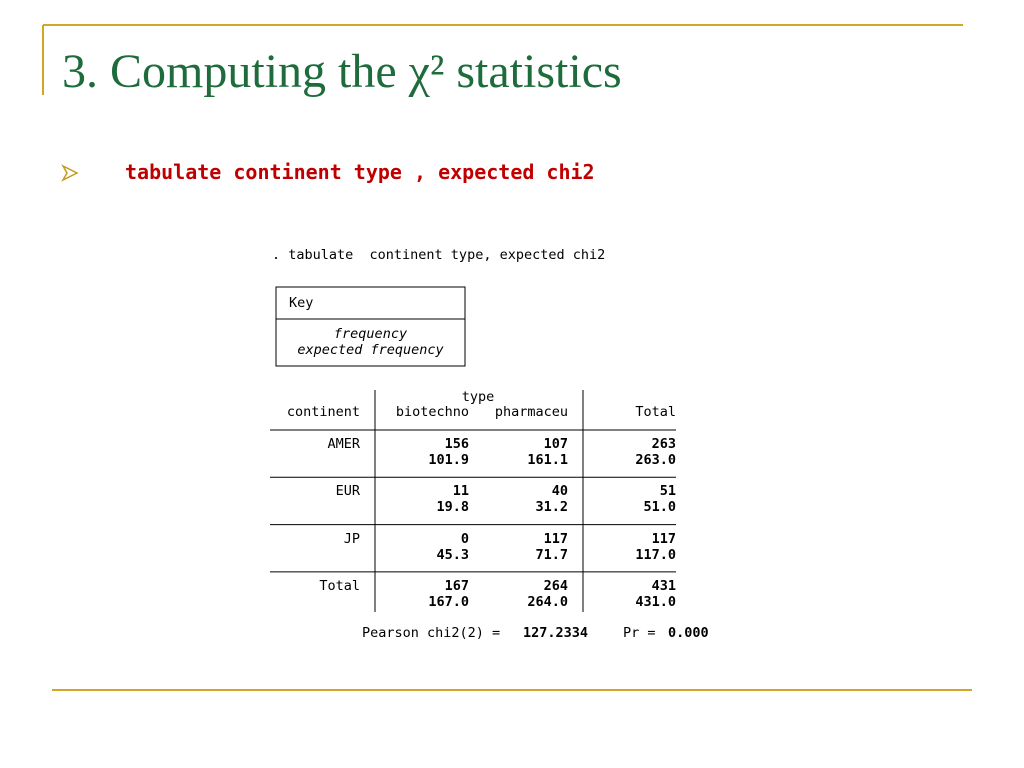 This screenshot has width=1024, height=768. I want to click on expected: 431.0, so click(655, 601).